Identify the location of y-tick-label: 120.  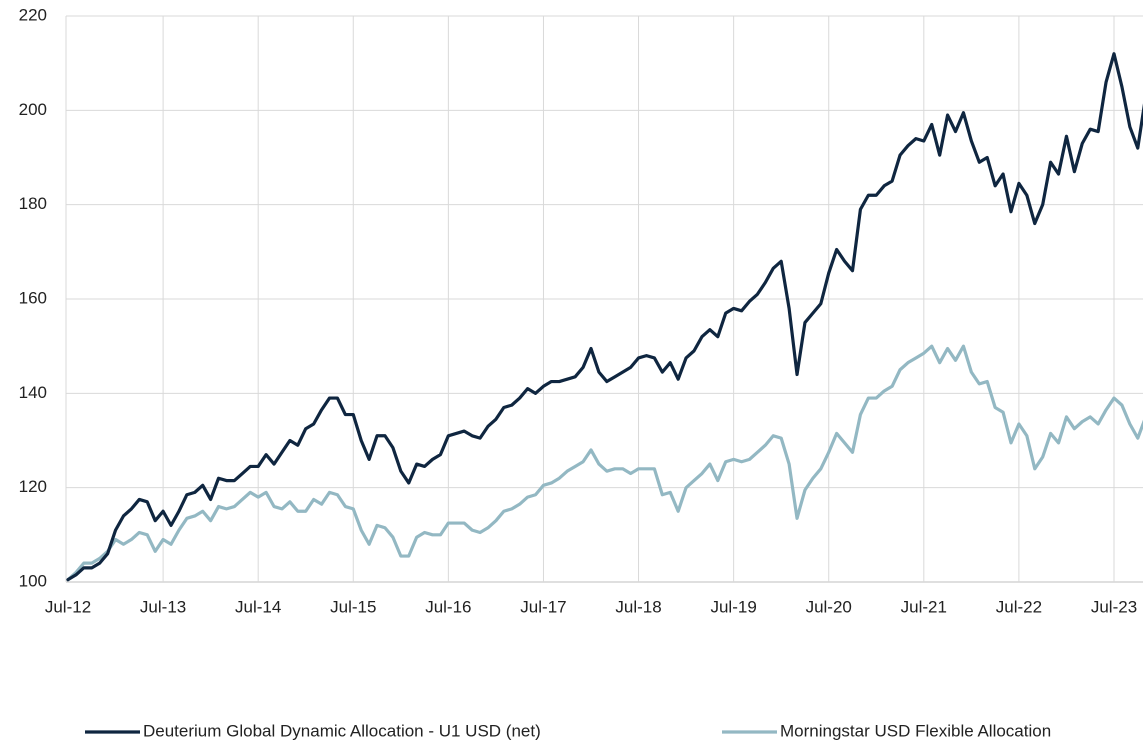
(33, 486).